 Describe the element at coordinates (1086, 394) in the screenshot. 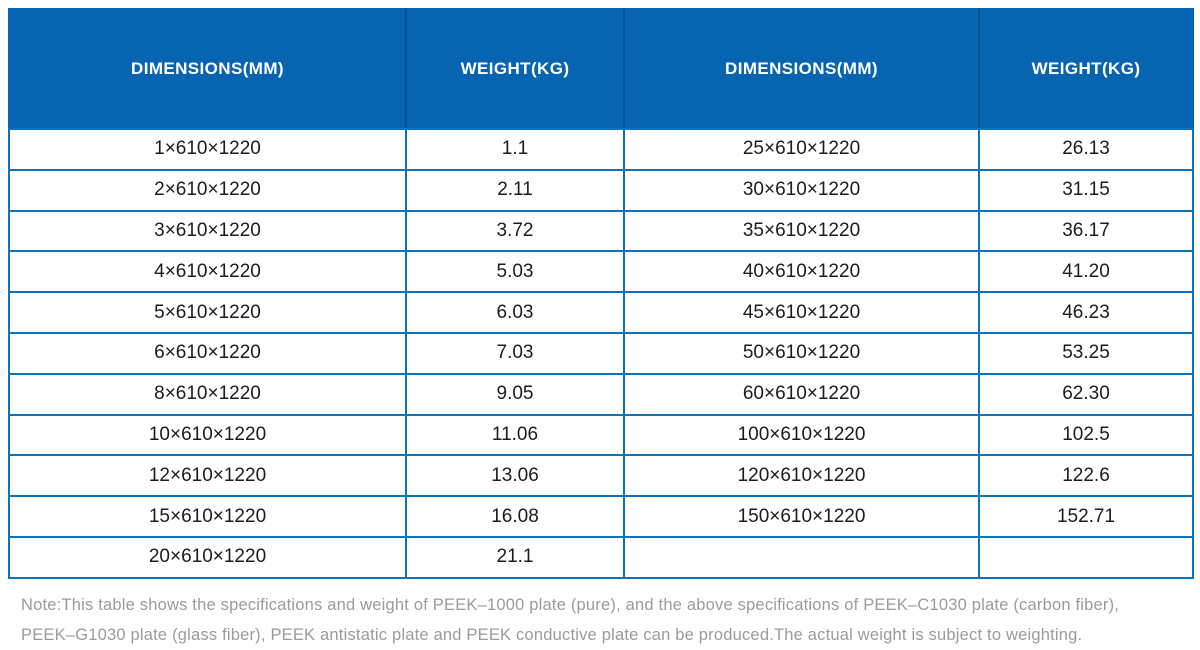

I see `weight-cell: 62.30` at that location.